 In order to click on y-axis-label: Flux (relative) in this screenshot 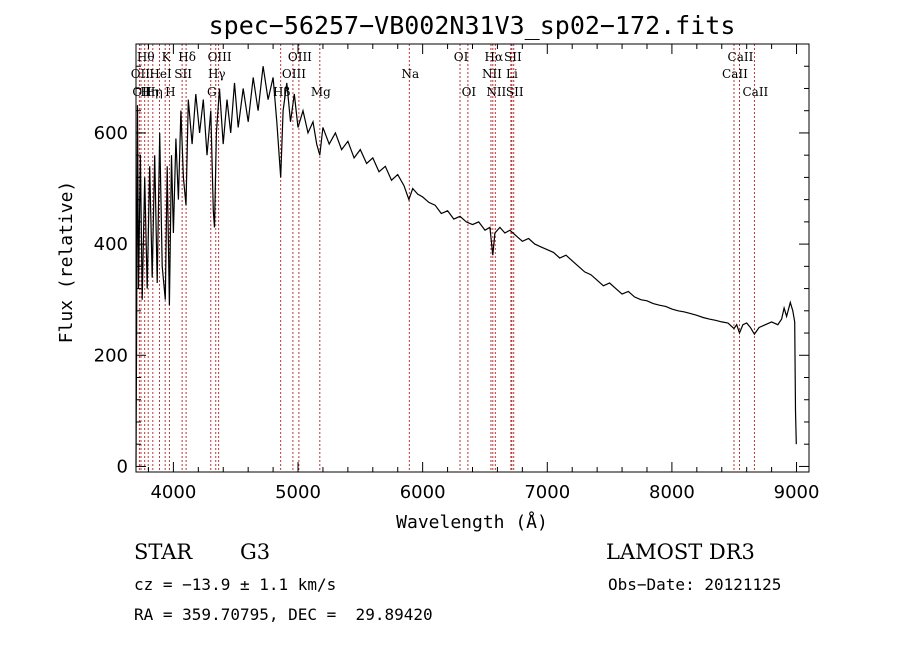, I will do `click(66, 262)`.